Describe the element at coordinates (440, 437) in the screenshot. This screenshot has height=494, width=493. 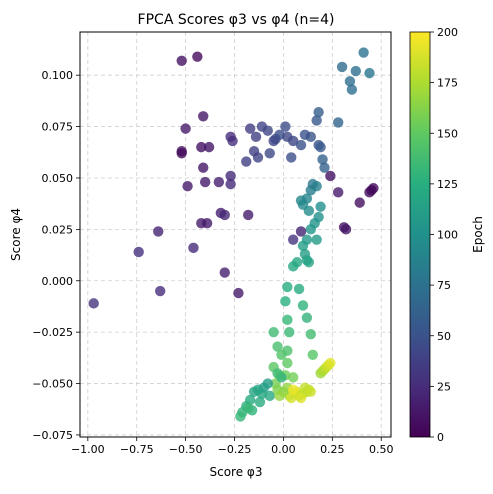
I see `colorbar-tick-label: 0` at that location.